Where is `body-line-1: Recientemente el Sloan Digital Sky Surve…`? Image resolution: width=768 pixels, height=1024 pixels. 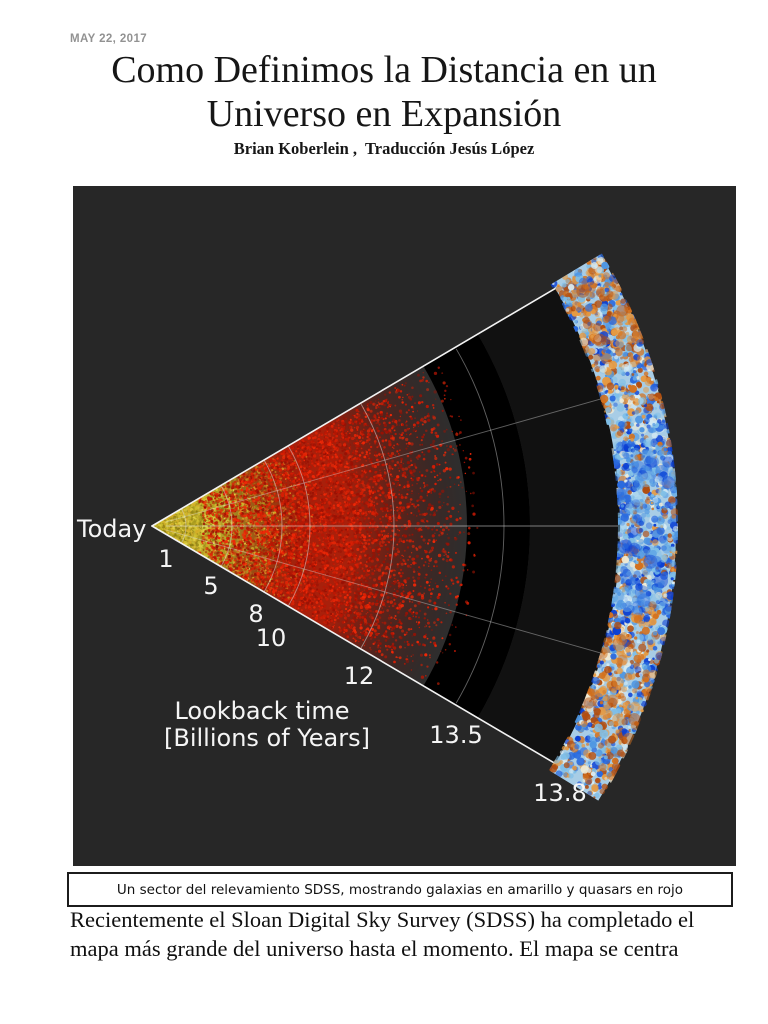
body-line-1: Recientemente el Sloan Digital Sky Surve… is located at coordinates (382, 919).